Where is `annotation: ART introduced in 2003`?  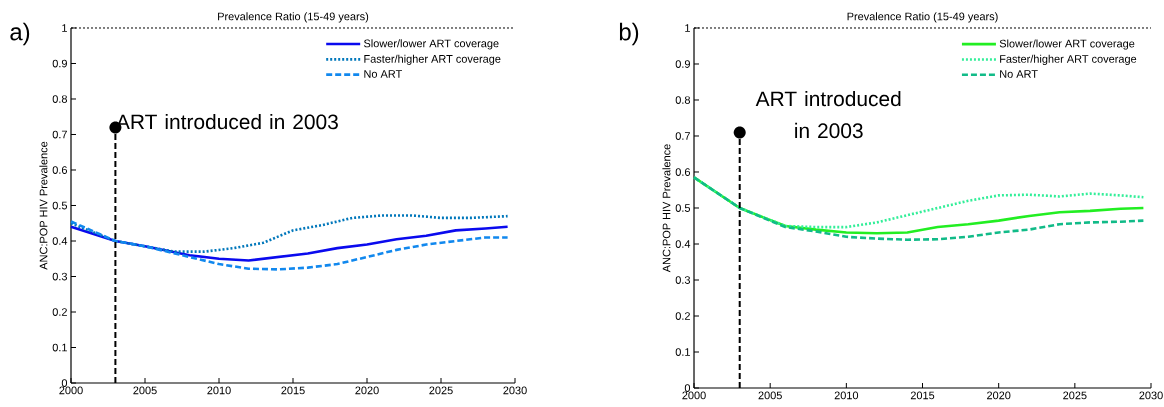
annotation: ART introduced in 2003 is located at coordinates (828, 114).